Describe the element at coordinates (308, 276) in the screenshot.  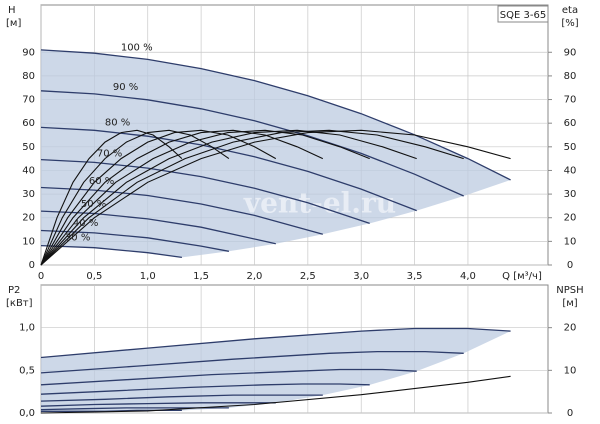
I see `x-tick-label: 2,5` at that location.